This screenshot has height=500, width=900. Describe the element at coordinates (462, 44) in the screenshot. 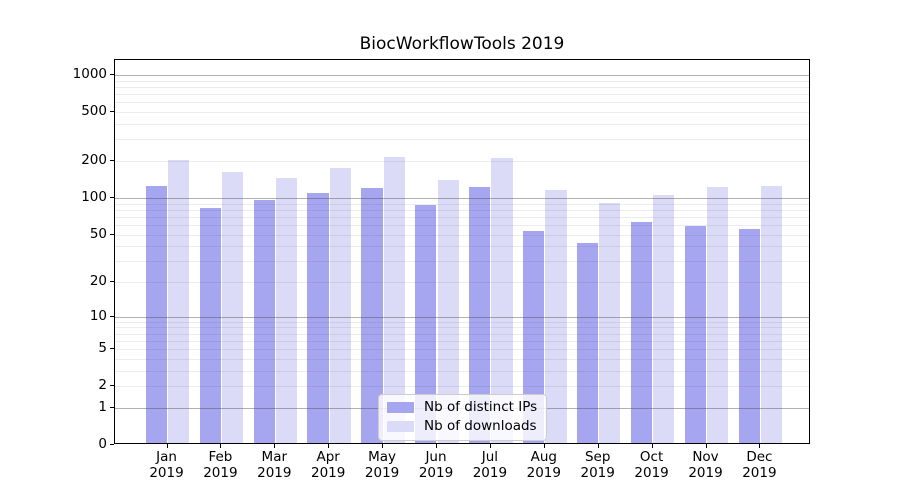

I see `chart-title: BiocWorkflowTools 2019` at that location.